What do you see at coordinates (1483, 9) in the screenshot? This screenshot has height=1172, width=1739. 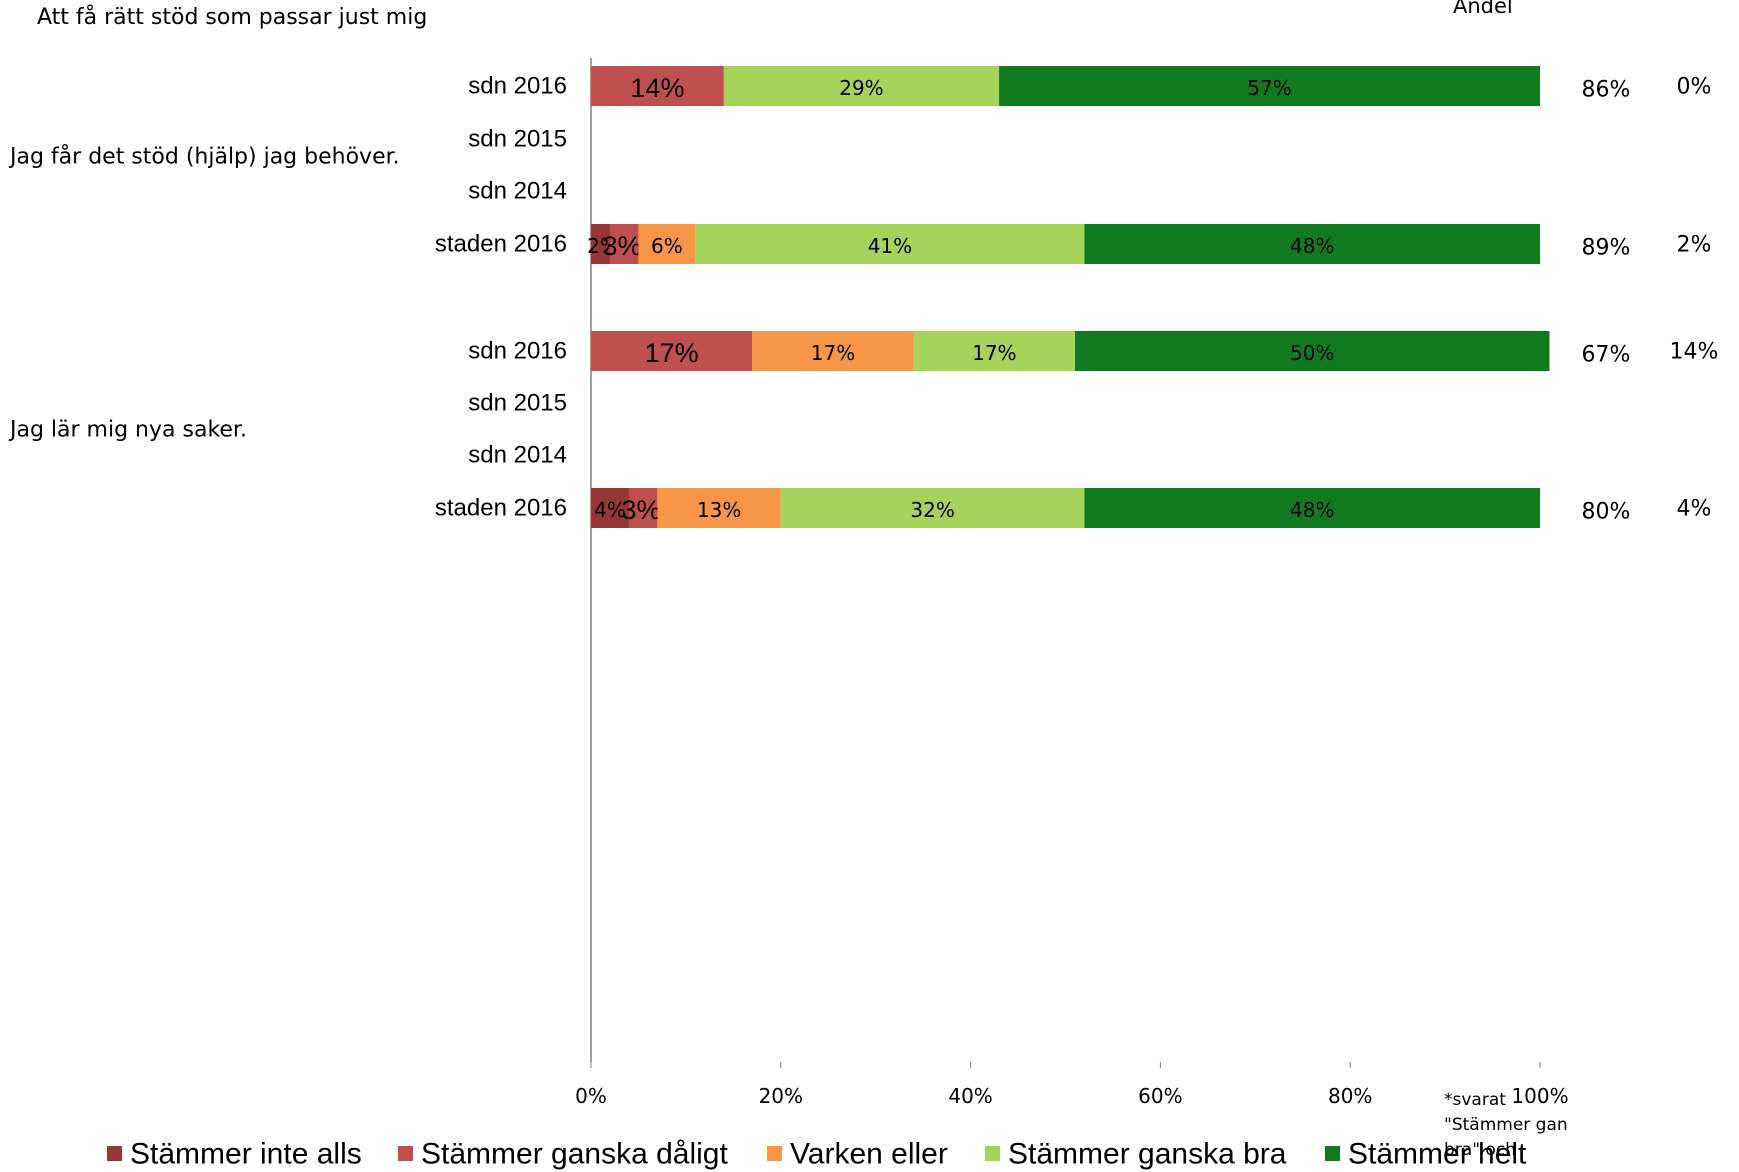 I see `andel-label: Andel` at bounding box center [1483, 9].